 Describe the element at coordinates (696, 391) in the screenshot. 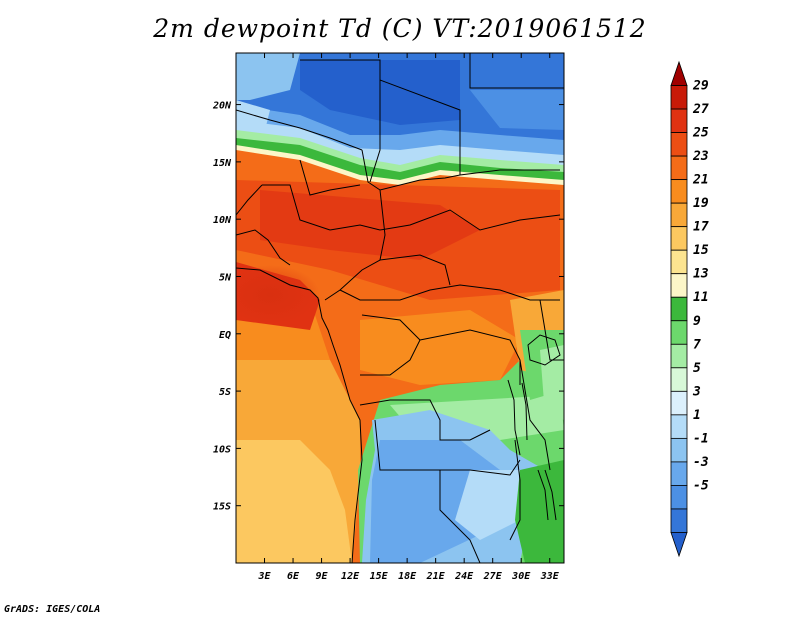

I see `colorbar-label: 3` at that location.